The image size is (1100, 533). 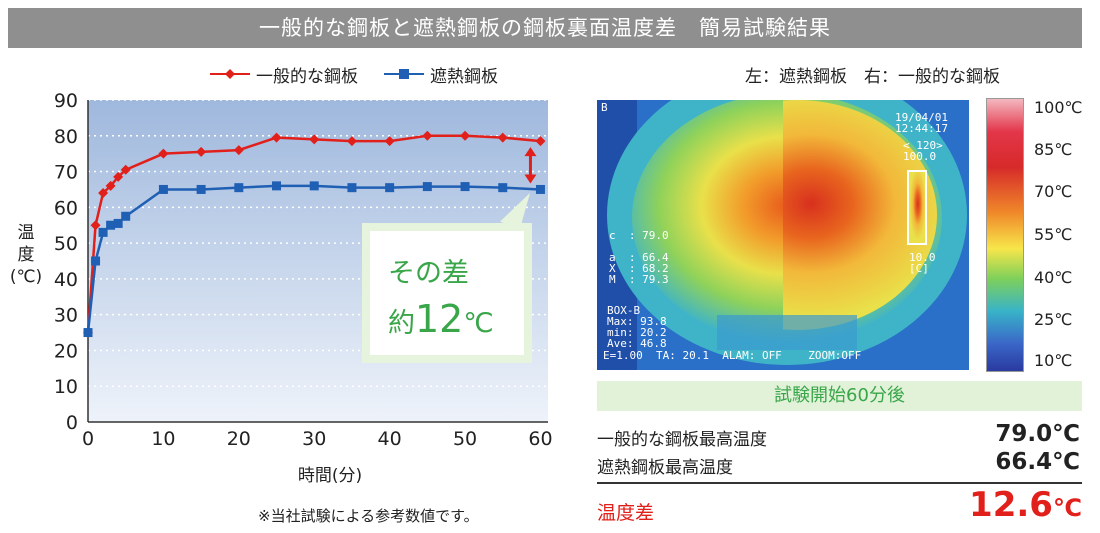 I want to click on result-row-heat: 遮熱鋼板最高温度 66.4℃, so click(x=839, y=463).